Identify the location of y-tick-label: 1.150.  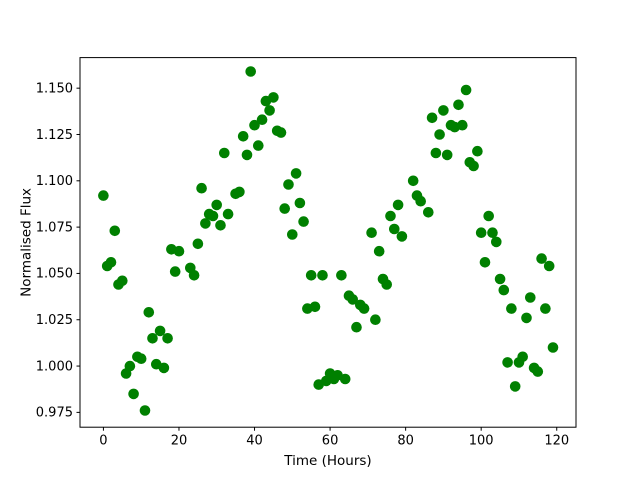
(54, 88).